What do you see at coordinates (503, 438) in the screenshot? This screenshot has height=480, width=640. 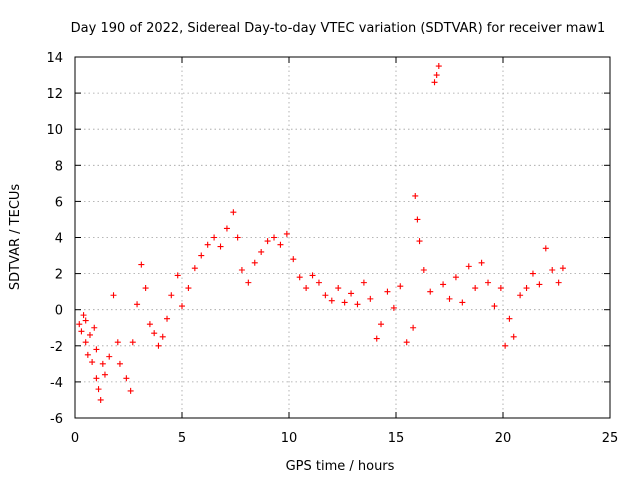 I see `x-tick-label: 20` at bounding box center [503, 438].